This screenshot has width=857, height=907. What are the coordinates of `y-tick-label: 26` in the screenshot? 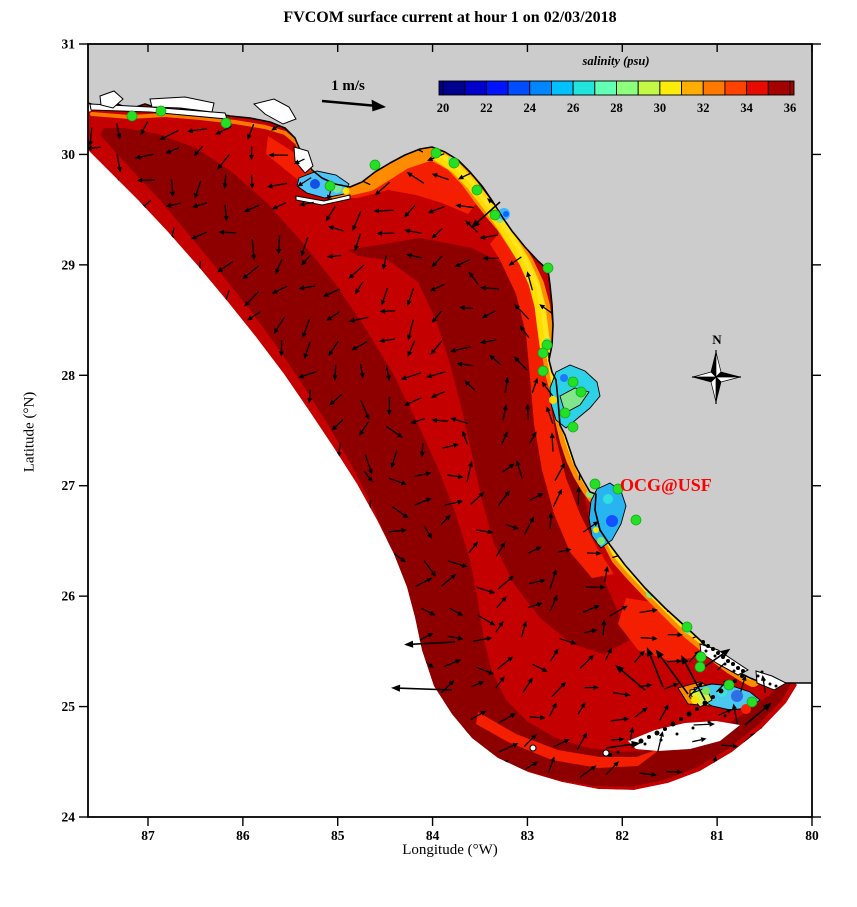 It's located at (69, 596).